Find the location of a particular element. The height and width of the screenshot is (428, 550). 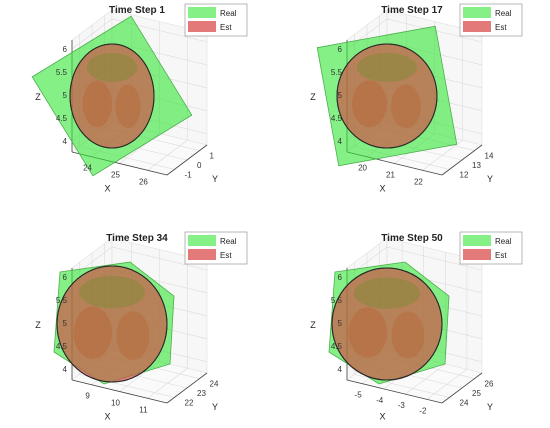

x-tick-label: 25 is located at coordinates (115, 175).